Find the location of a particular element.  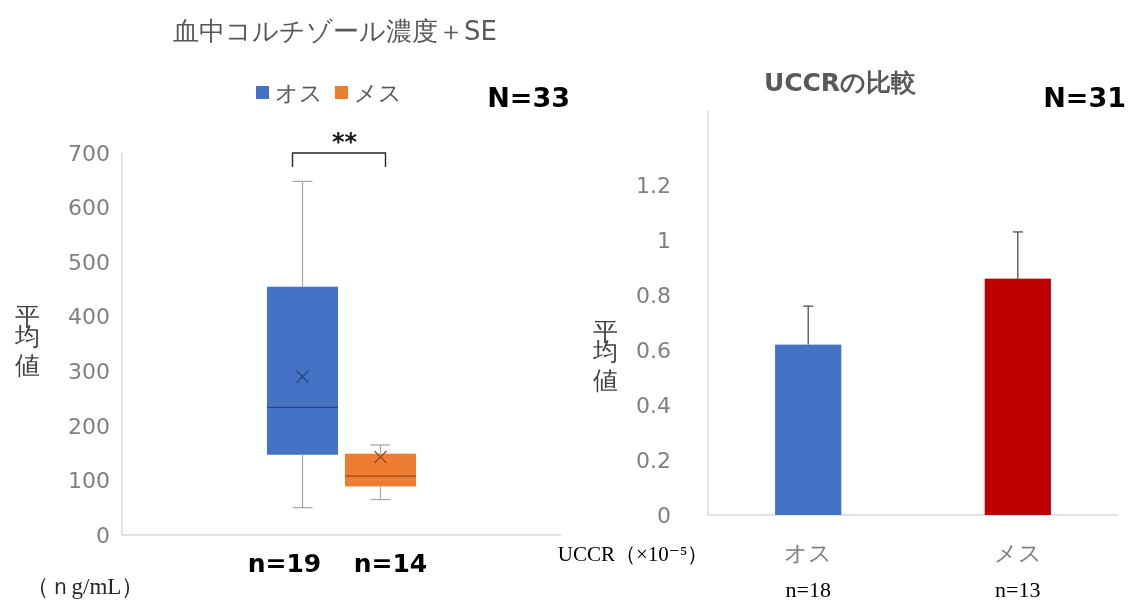

y-tick-label: 0.2 is located at coordinates (653, 460).